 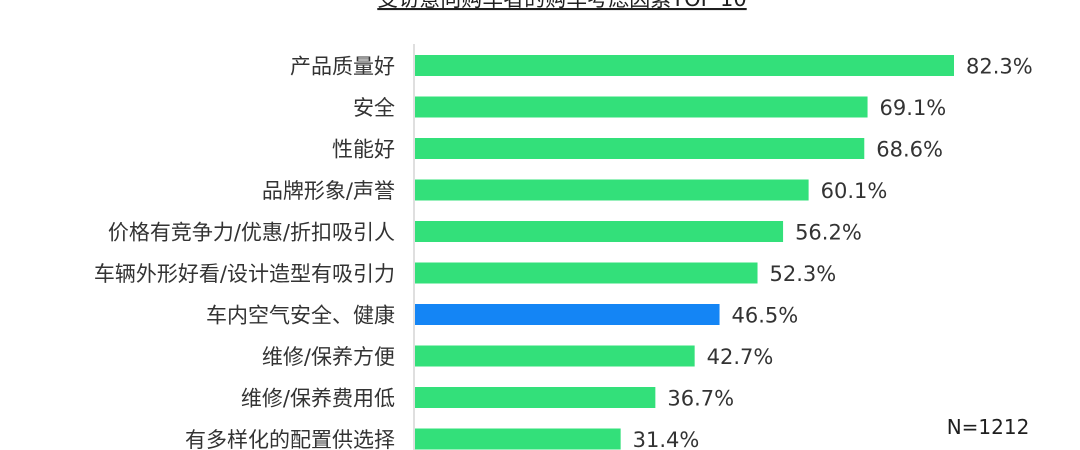 What do you see at coordinates (363, 150) in the screenshot?
I see `category-label-3: 性能好` at bounding box center [363, 150].